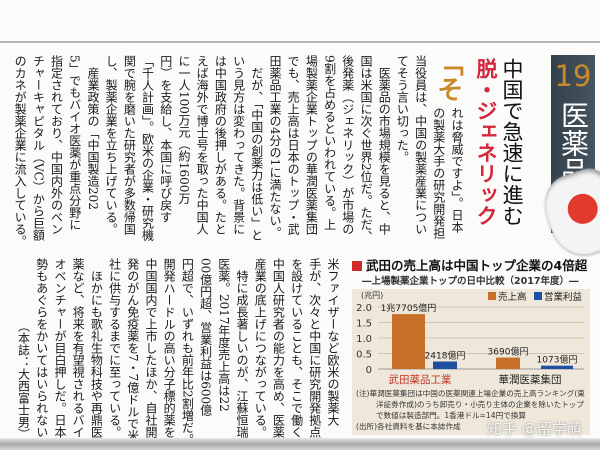 The height and width of the screenshot is (450, 600). I want to click on page-bottom-edge, so click(300, 444).